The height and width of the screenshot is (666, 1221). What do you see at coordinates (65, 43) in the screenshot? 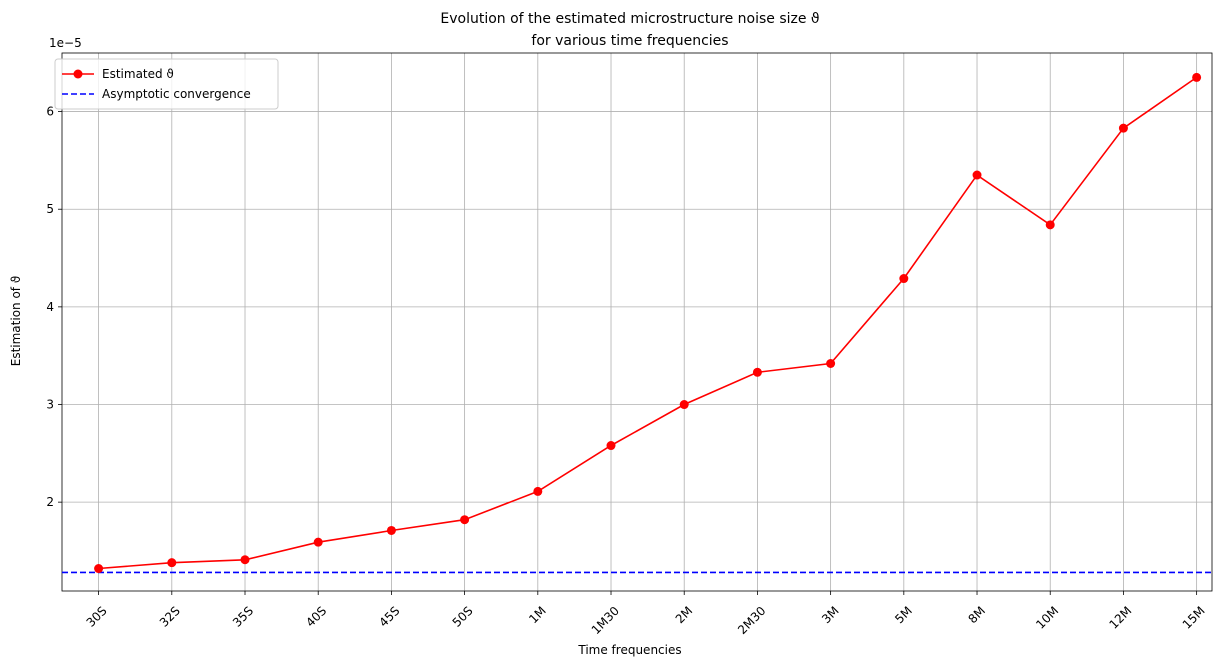
I see `y-offset-label: 1e−5` at bounding box center [65, 43].